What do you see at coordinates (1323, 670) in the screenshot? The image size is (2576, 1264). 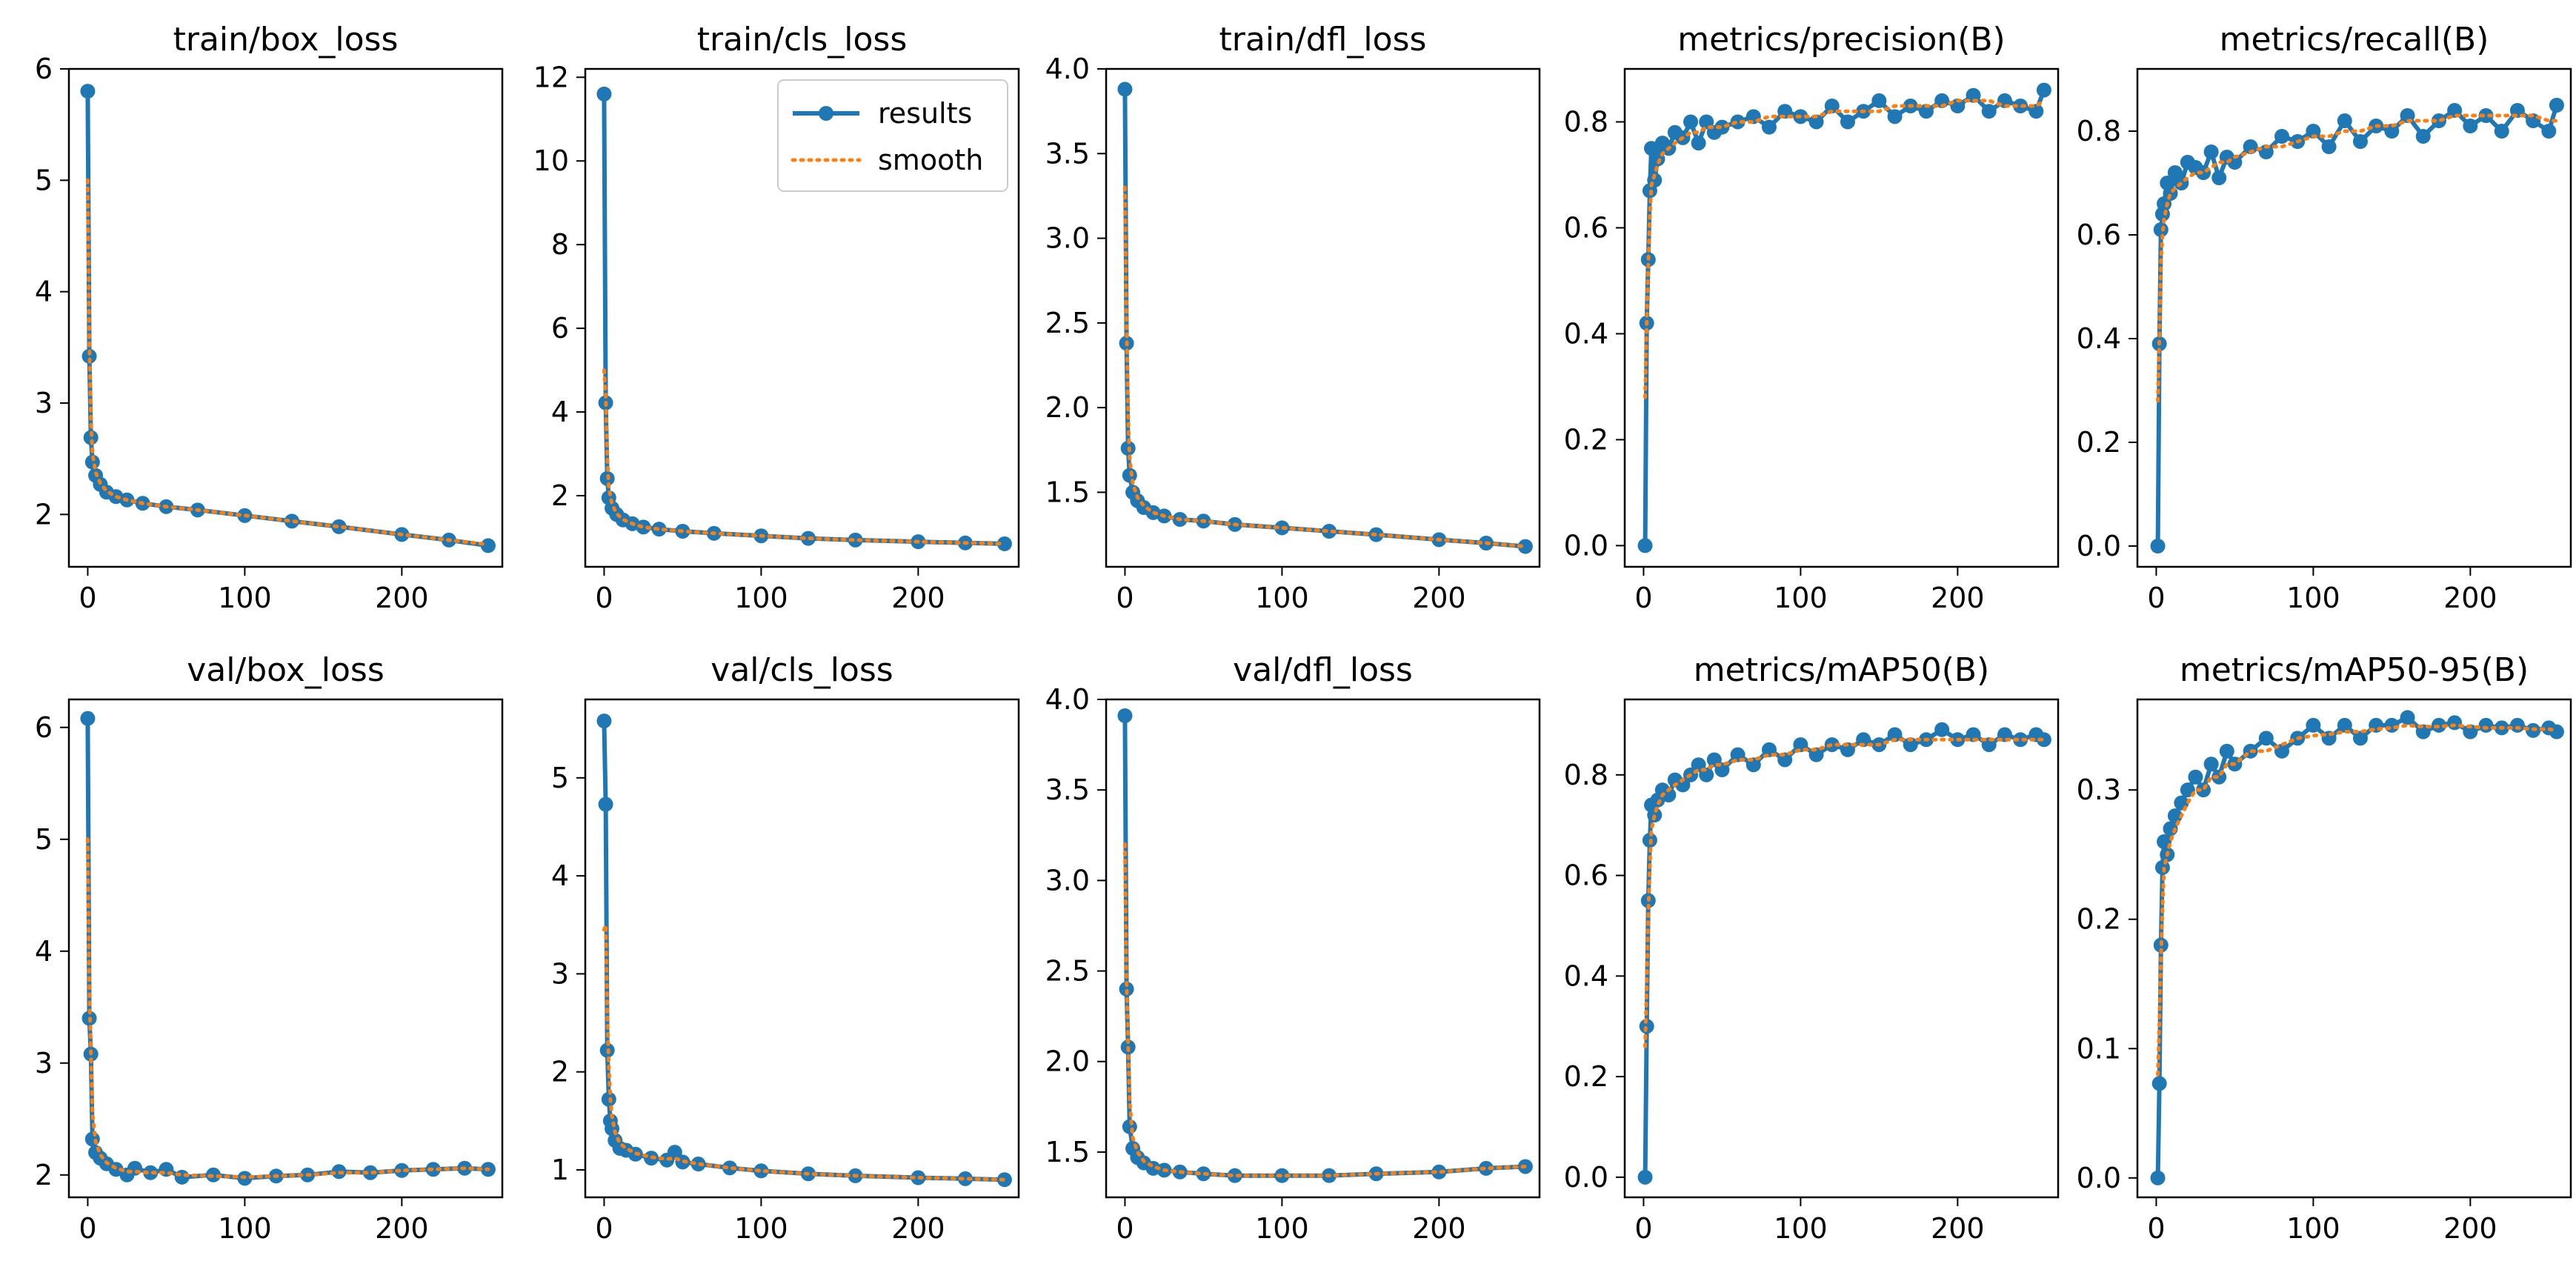 I see `chart-title: val/dfl_loss` at bounding box center [1323, 670].